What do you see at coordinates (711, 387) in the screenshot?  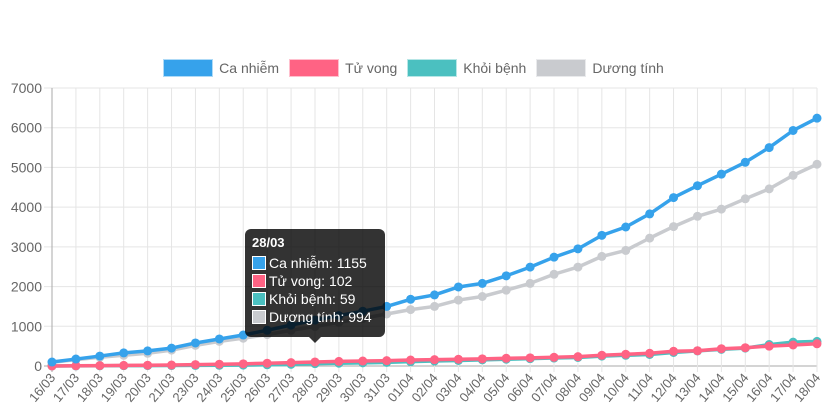 I see `x-tick-label: 14/04` at bounding box center [711, 387].